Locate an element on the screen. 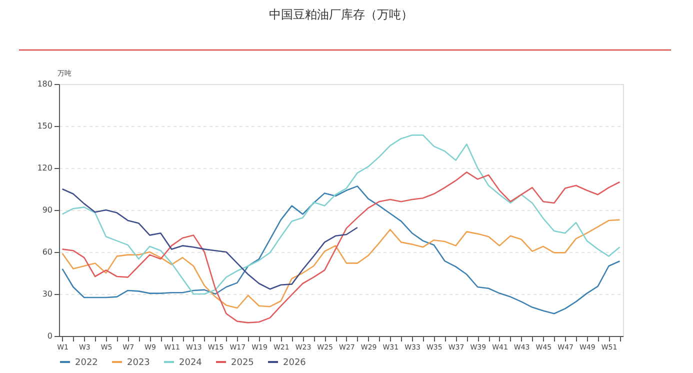 The image size is (693, 373). y-tick-label: 120 is located at coordinates (44, 168).